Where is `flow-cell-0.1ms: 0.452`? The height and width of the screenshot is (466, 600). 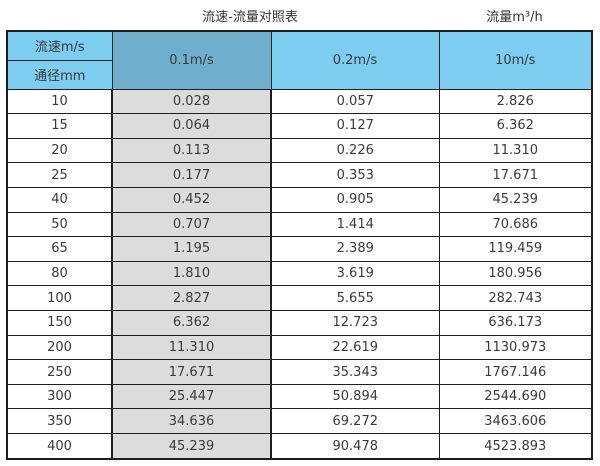 flow-cell-0.1ms: 0.452 is located at coordinates (191, 199).